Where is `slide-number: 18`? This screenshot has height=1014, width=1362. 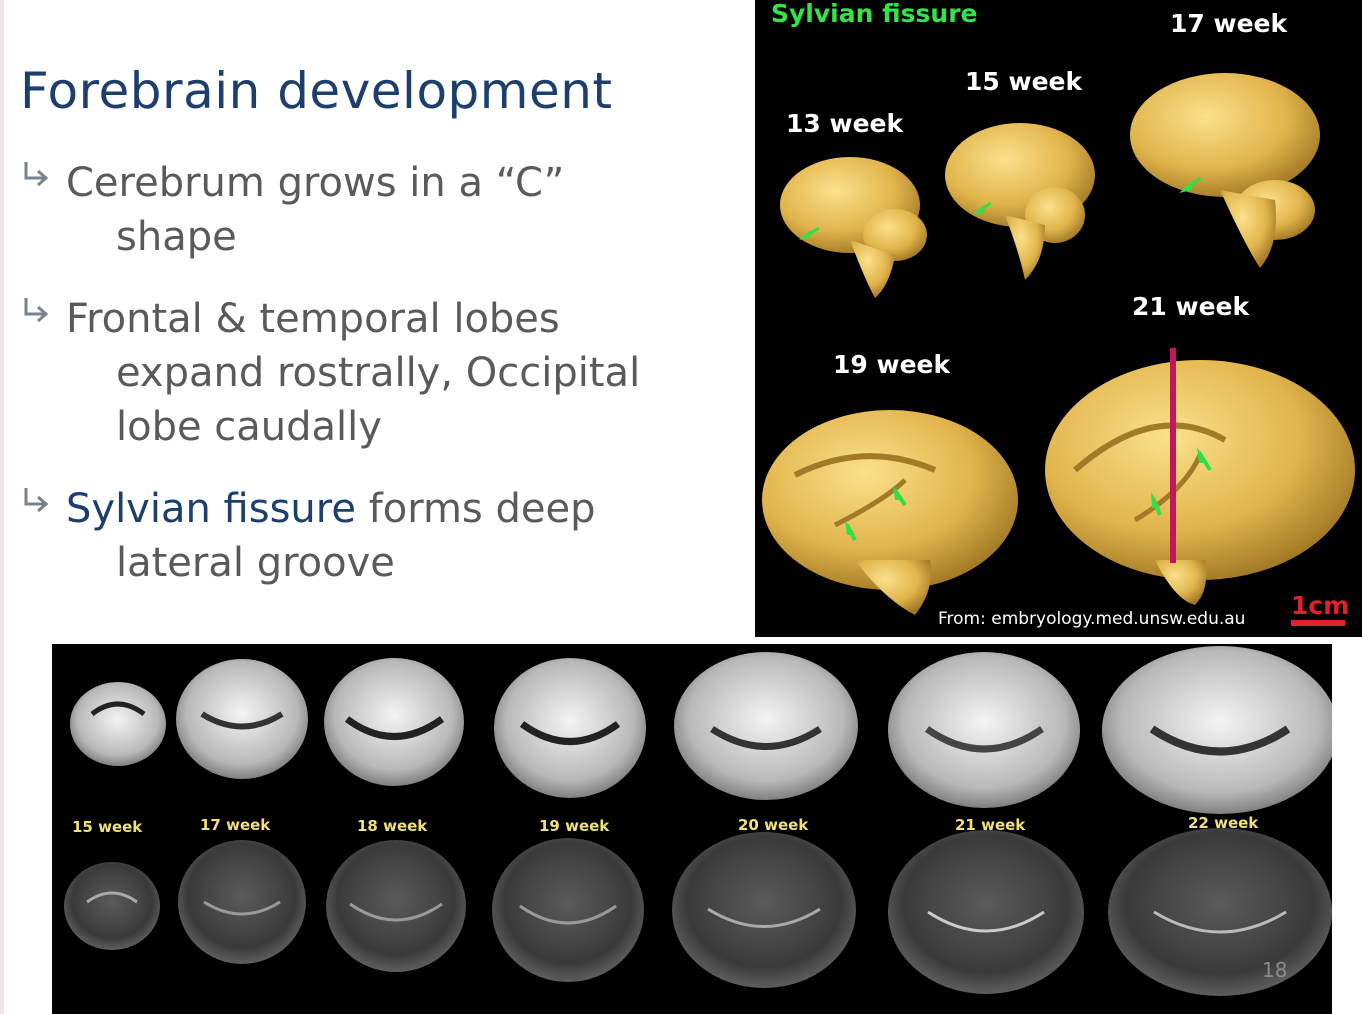
slide-number: 18 is located at coordinates (1275, 970).